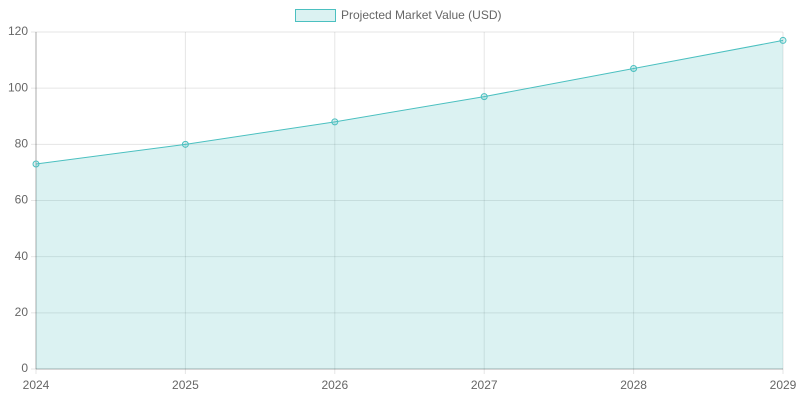  I want to click on x-tick-label: 2026, so click(334, 385).